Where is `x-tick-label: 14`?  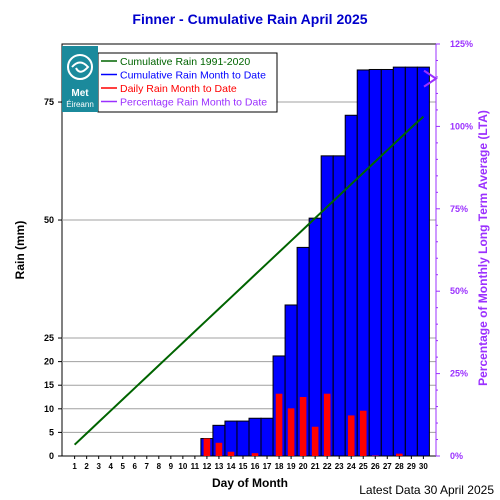
x-tick-label: 14 is located at coordinates (231, 466).